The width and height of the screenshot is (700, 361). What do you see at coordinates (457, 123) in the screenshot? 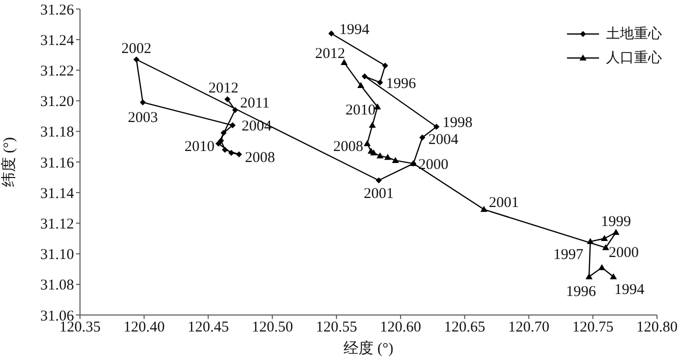
I see `annotation: 1998` at bounding box center [457, 123].